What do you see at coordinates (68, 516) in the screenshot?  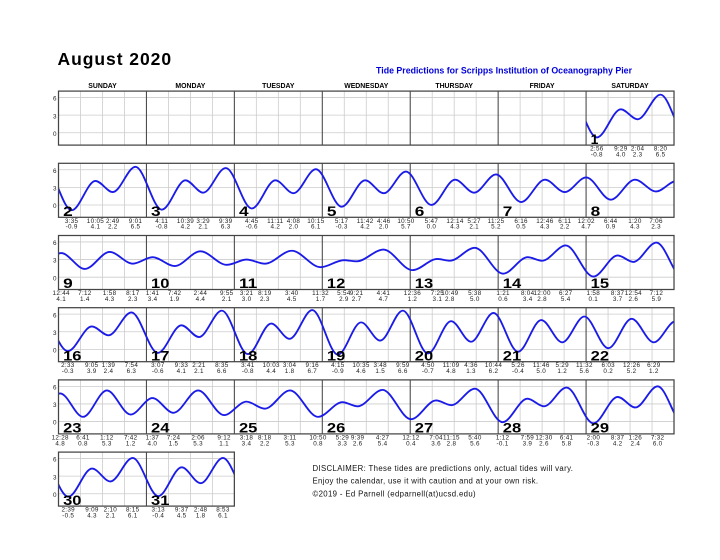 I see `svg-text: -0.5` at bounding box center [68, 516].